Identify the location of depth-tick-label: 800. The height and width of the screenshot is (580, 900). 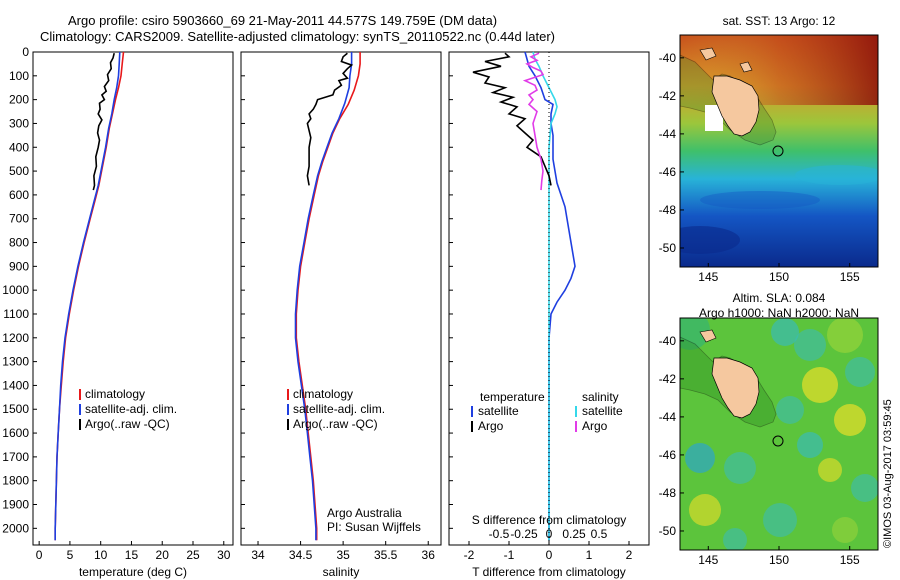
(19, 243).